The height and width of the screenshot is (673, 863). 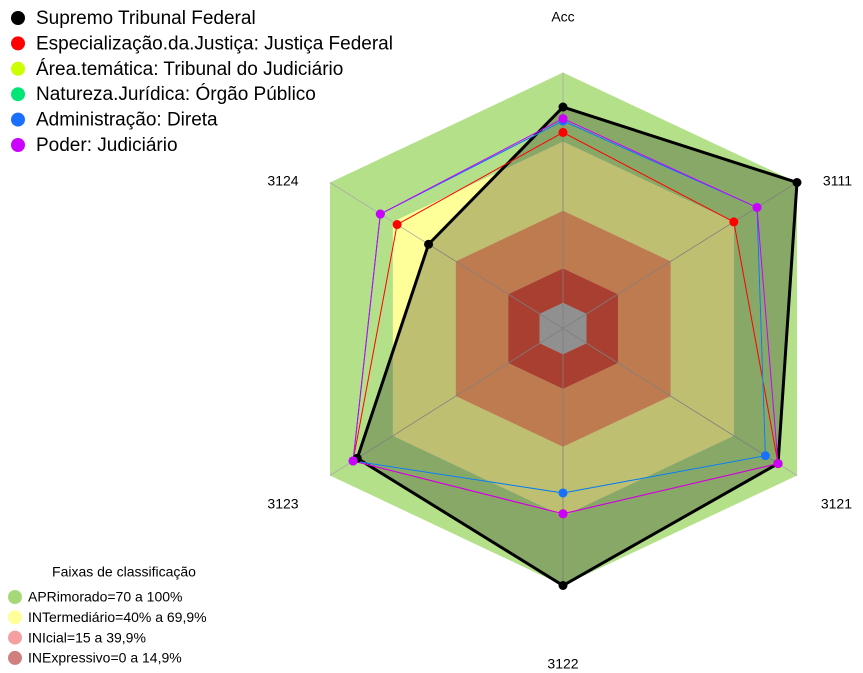 What do you see at coordinates (562, 664) in the screenshot?
I see `axis-label: 3122` at bounding box center [562, 664].